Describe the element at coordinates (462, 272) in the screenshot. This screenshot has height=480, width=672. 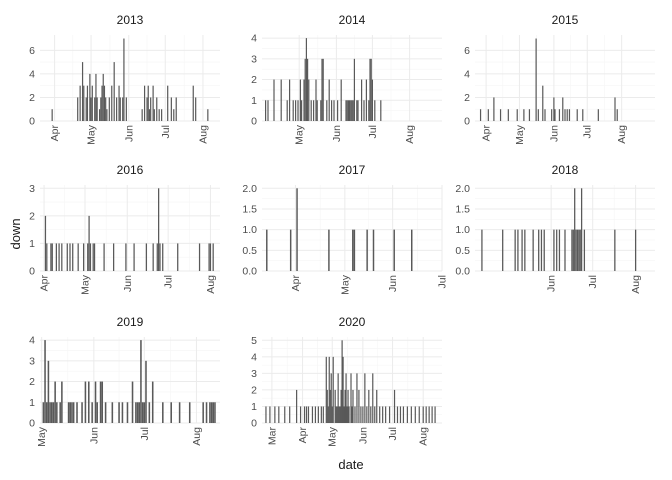
I see `y-tick-label: 0.0` at that location.